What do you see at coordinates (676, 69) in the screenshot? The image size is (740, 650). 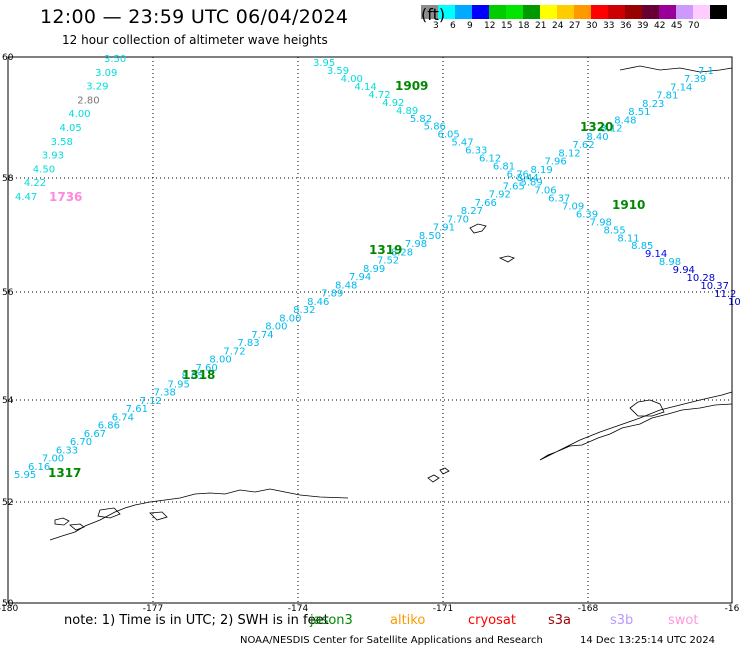 I see `mainland-coast` at bounding box center [676, 69].